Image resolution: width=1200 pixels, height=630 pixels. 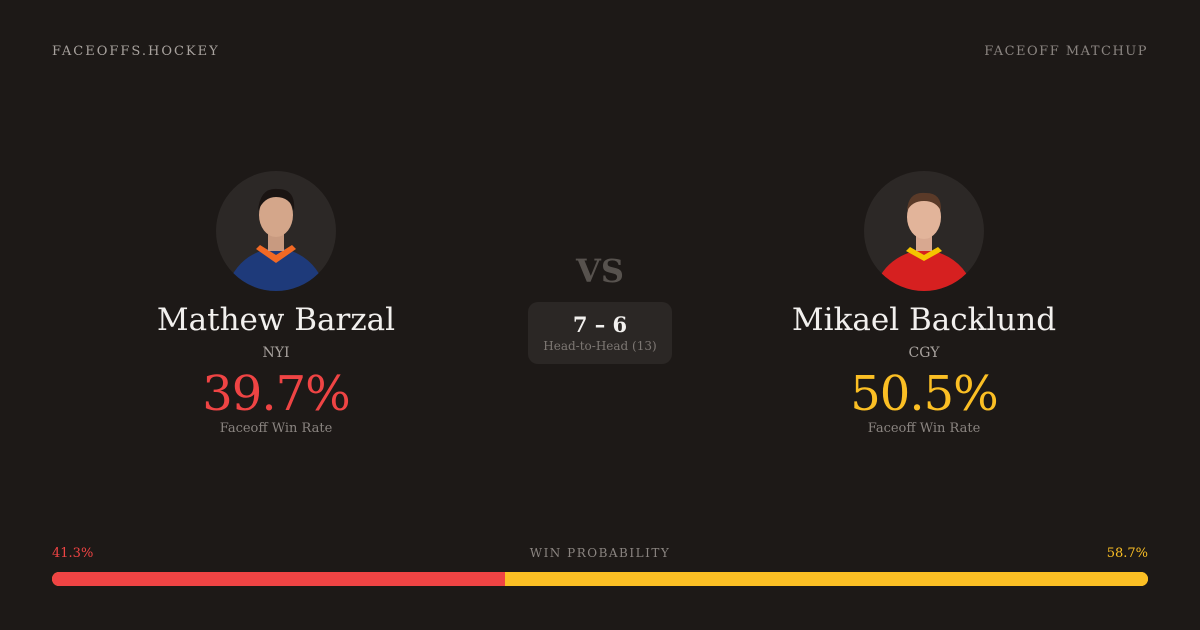 What do you see at coordinates (276, 353) in the screenshot?
I see `player-team: NYI` at bounding box center [276, 353].